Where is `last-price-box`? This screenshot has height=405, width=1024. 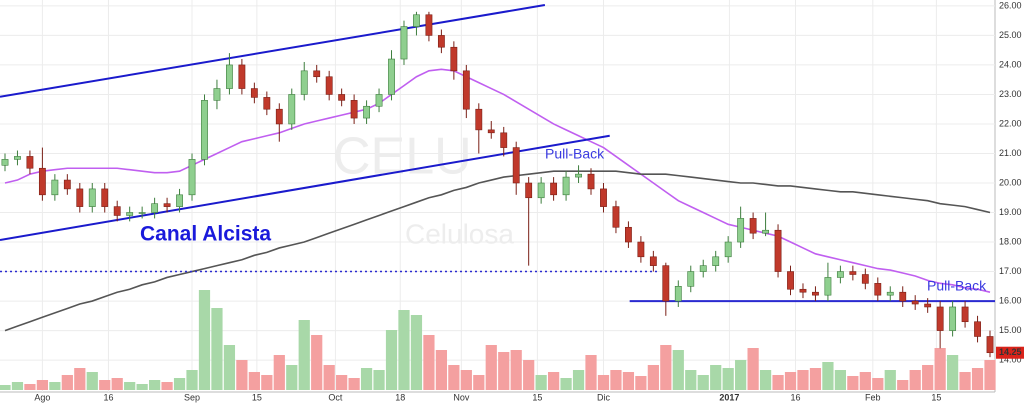
last-price-box is located at coordinates (1010, 352).